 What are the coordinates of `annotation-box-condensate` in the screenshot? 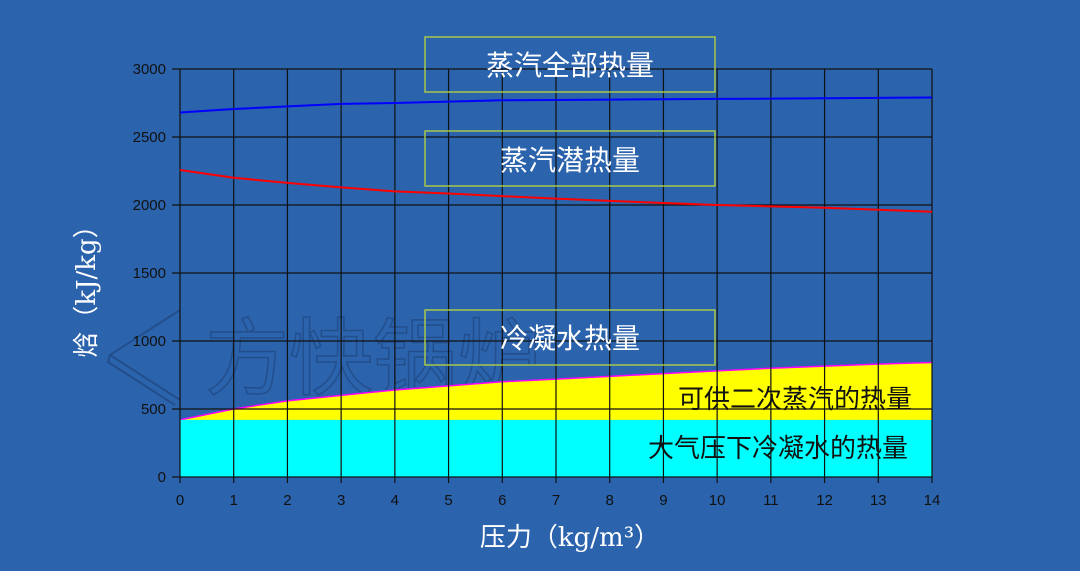 It's located at (570, 337).